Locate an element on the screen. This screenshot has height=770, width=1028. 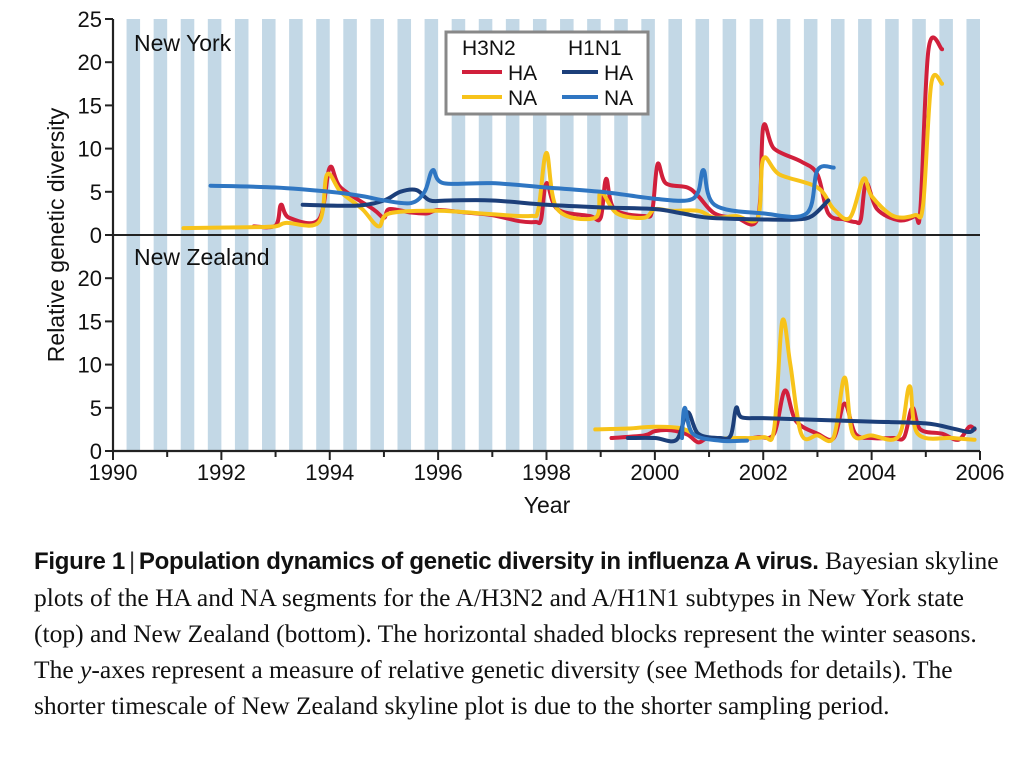
legend-label-h1n1-na: NA is located at coordinates (618, 98).